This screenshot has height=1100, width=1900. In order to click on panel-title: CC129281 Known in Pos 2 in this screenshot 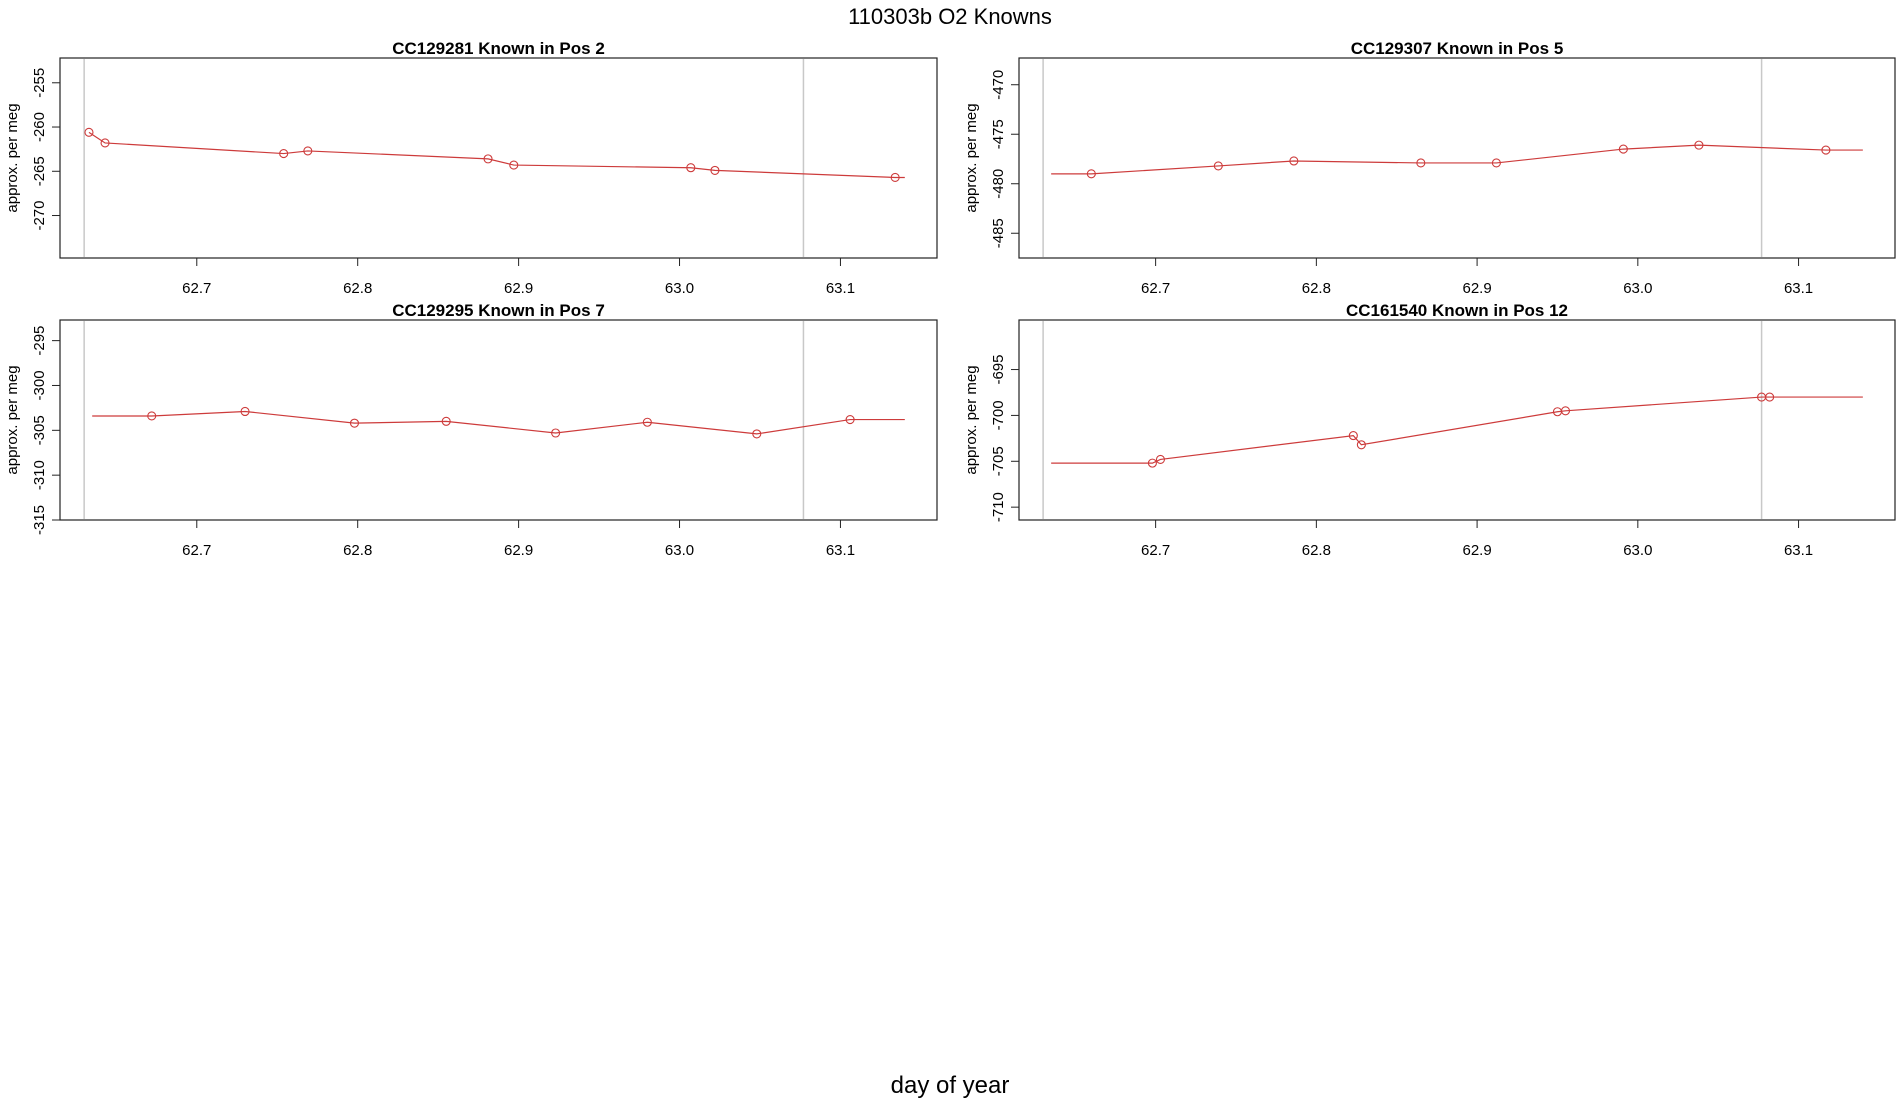, I will do `click(498, 48)`.